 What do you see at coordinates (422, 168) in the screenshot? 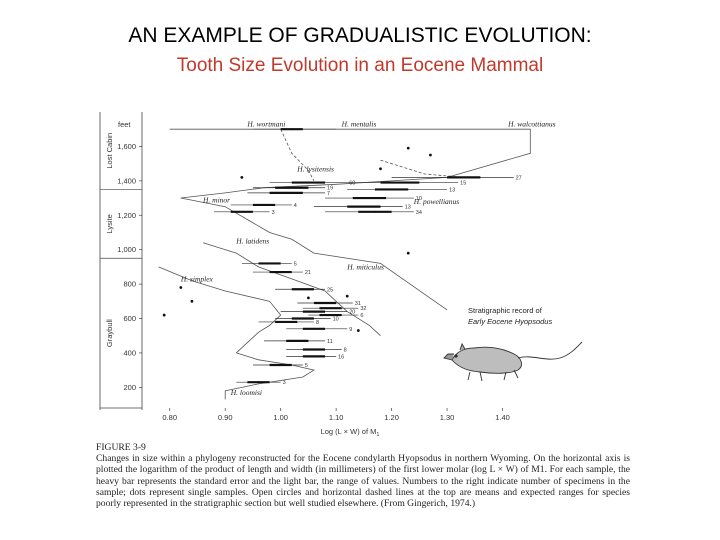
I see `lineage-outline-walcottianus` at bounding box center [422, 168].